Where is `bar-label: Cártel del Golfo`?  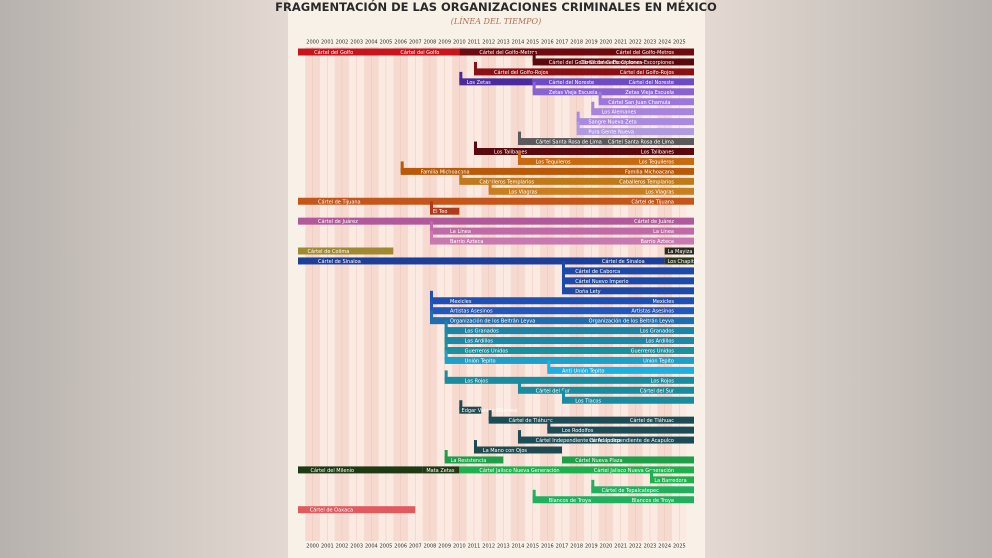
bar-label: Cártel del Golfo is located at coordinates (333, 52).